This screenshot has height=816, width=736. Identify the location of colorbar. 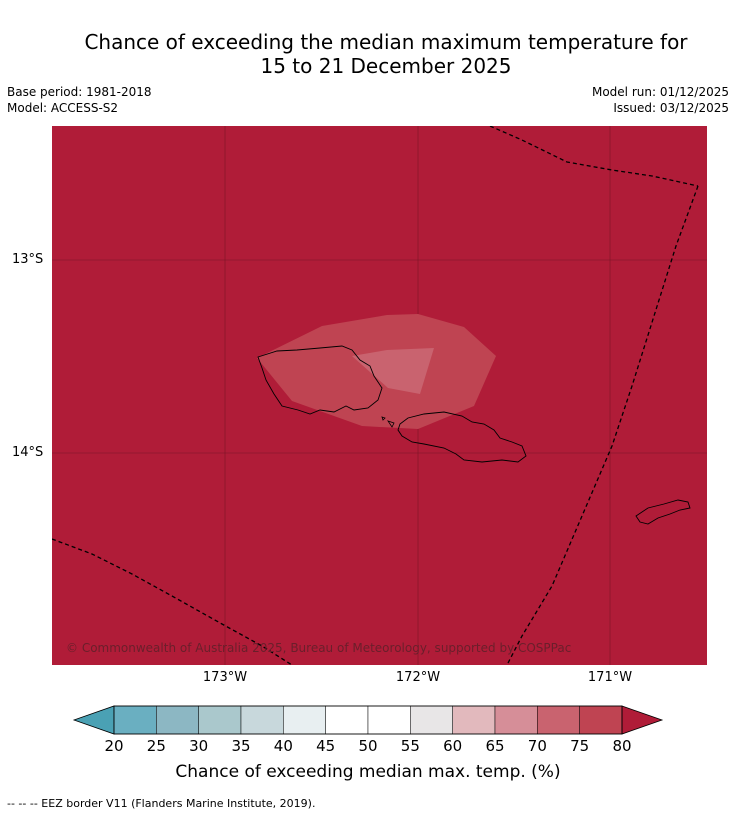
(368, 722).